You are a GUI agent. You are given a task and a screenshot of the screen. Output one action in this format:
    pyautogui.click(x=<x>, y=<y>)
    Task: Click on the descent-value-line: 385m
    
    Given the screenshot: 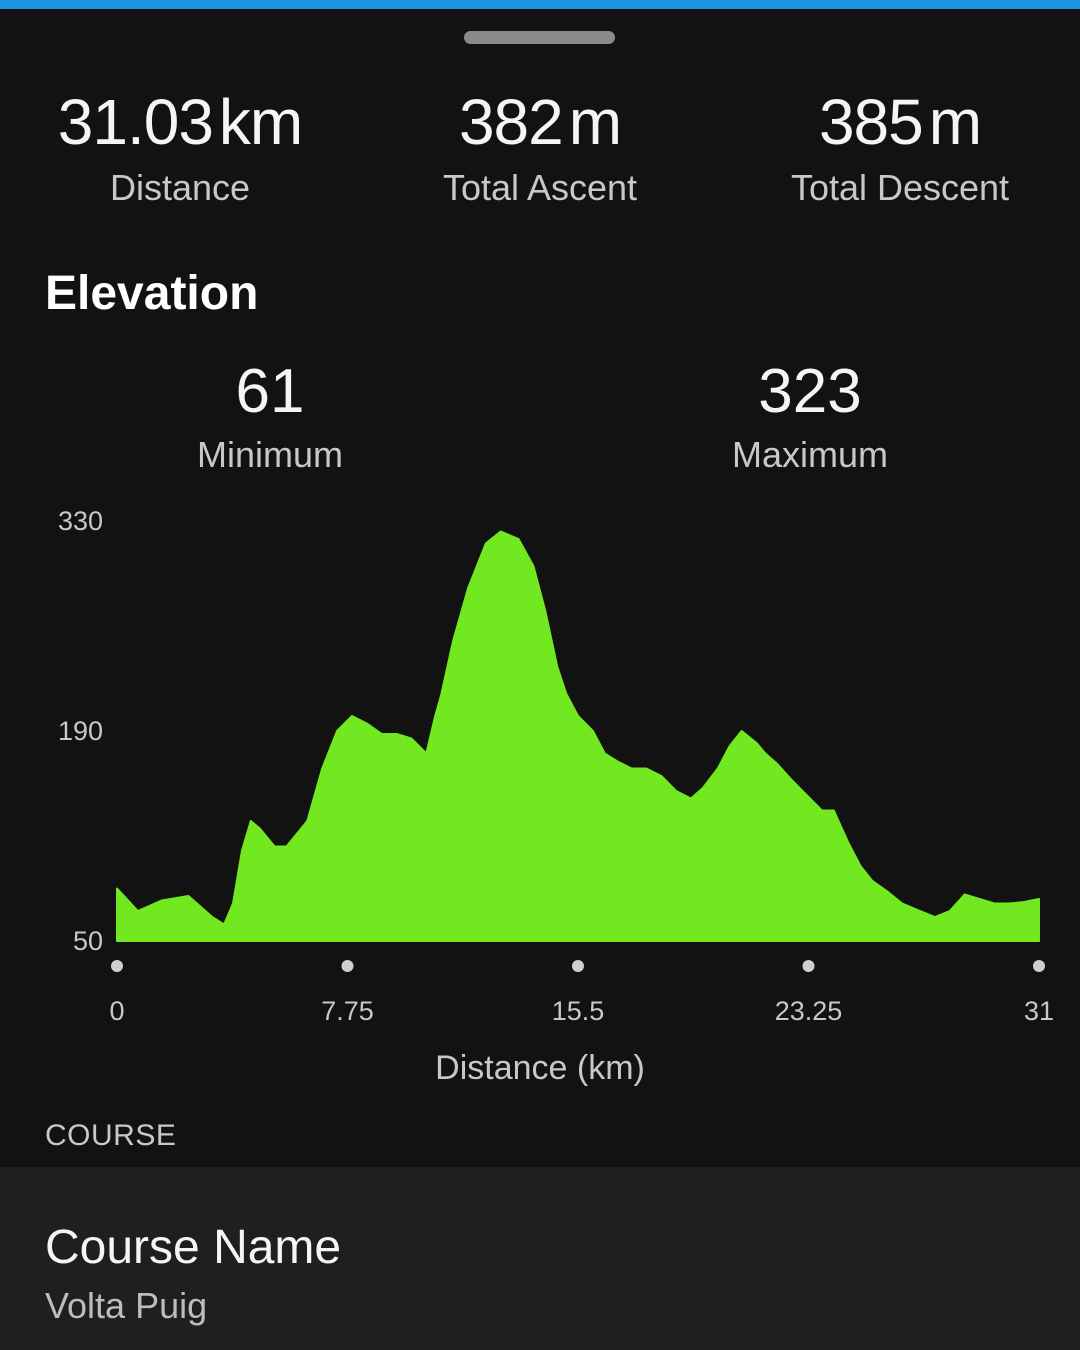 What is the action you would take?
    pyautogui.click(x=900, y=122)
    